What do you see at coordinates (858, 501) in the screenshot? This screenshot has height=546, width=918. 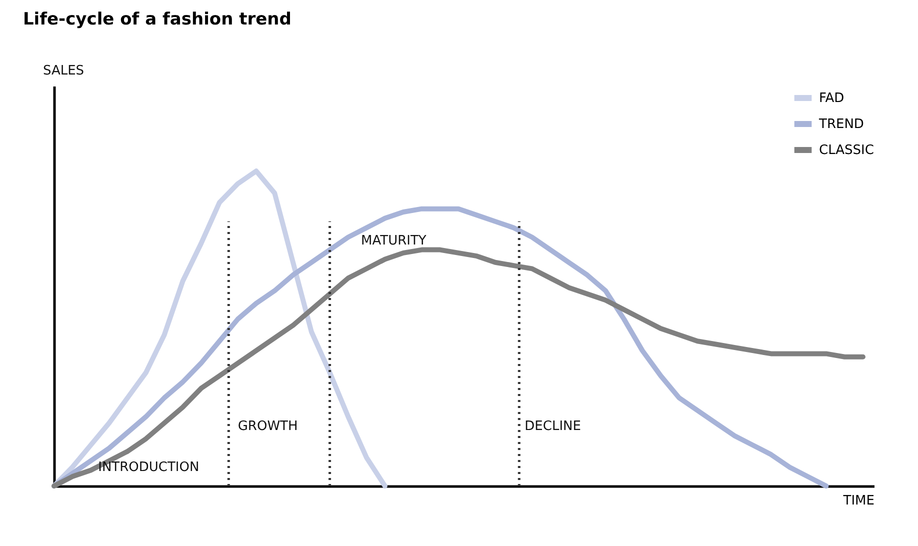 I see `x-axis-title: TIME` at bounding box center [858, 501].